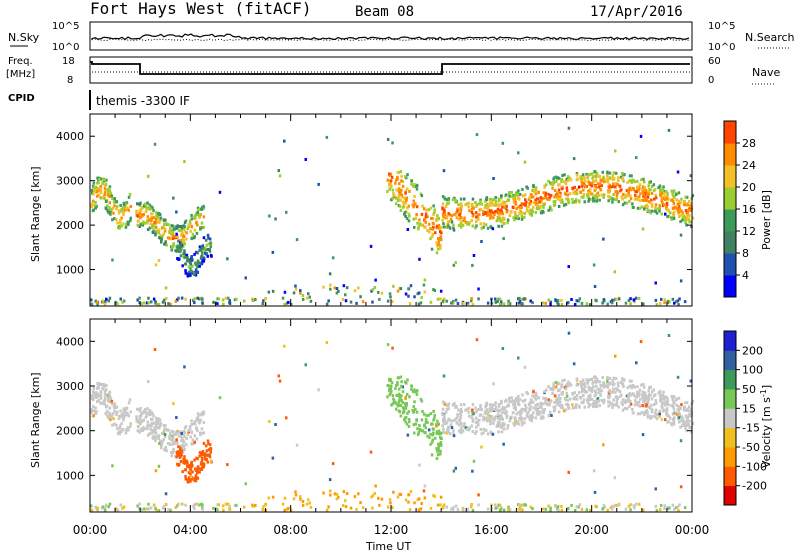 The height and width of the screenshot is (554, 800). I want to click on station-title: Fort Hays West (fitACF), so click(201, 9).